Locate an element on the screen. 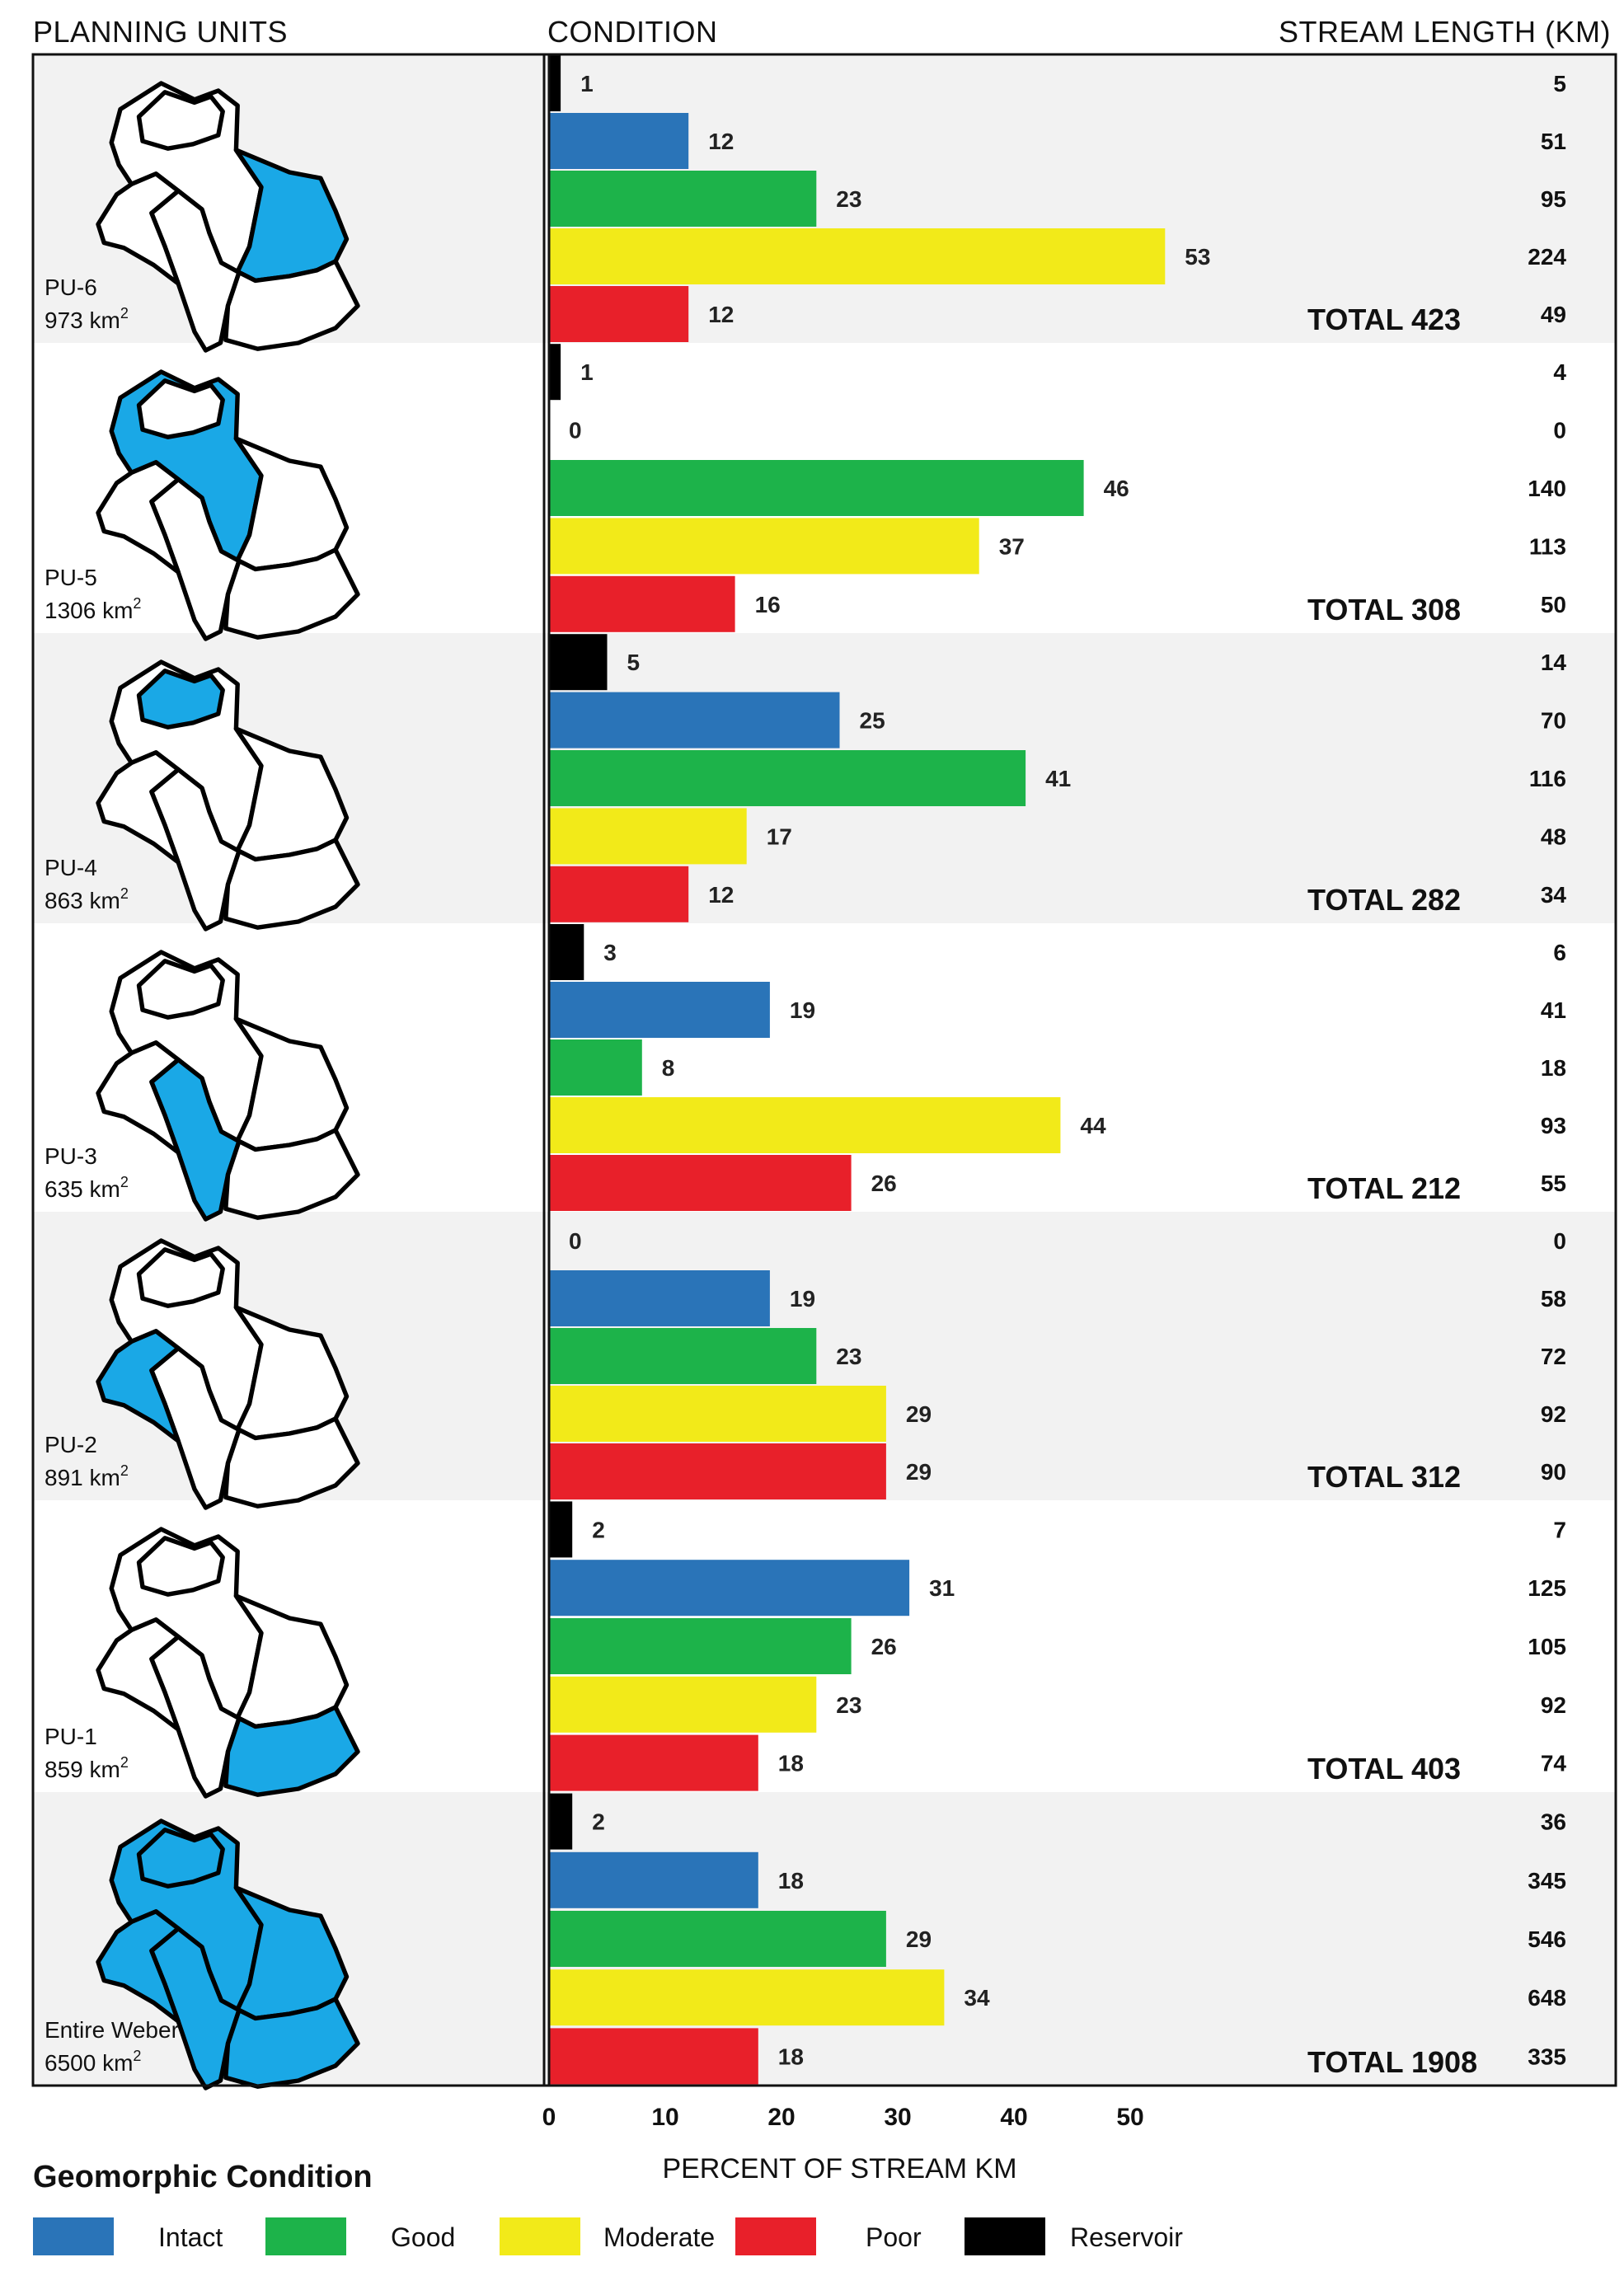 This screenshot has width=1624, height=2290. legend-label-good: Good is located at coordinates (424, 2237).